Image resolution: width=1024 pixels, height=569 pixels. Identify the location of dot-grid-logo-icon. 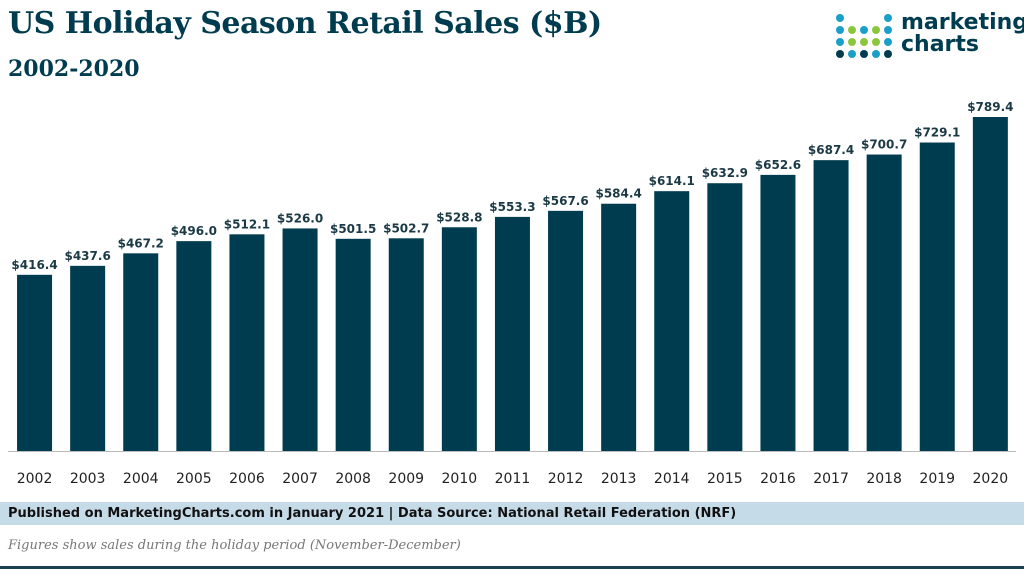
(864, 36).